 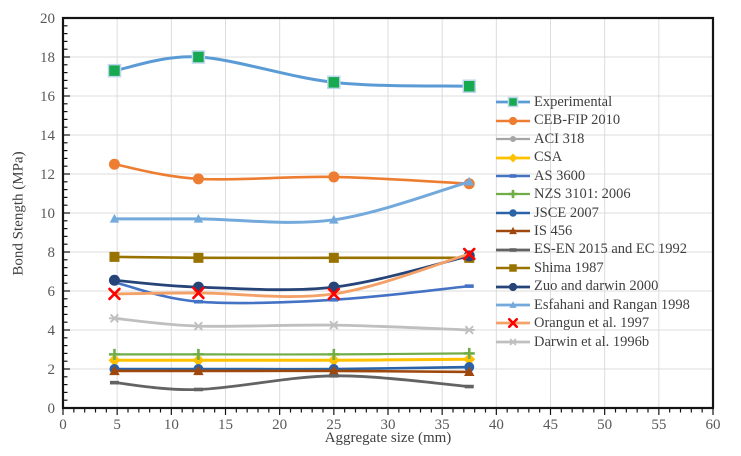 What do you see at coordinates (291, 200) in the screenshot?
I see `series-esfahani-and-rangan-1998` at bounding box center [291, 200].